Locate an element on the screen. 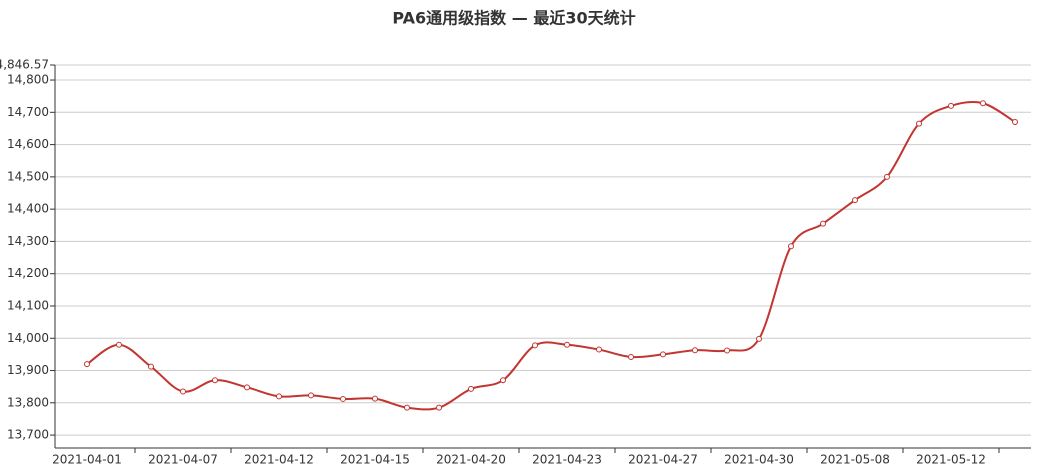 This screenshot has height=472, width=1040. y-tick-label: 14,300 is located at coordinates (28, 241).